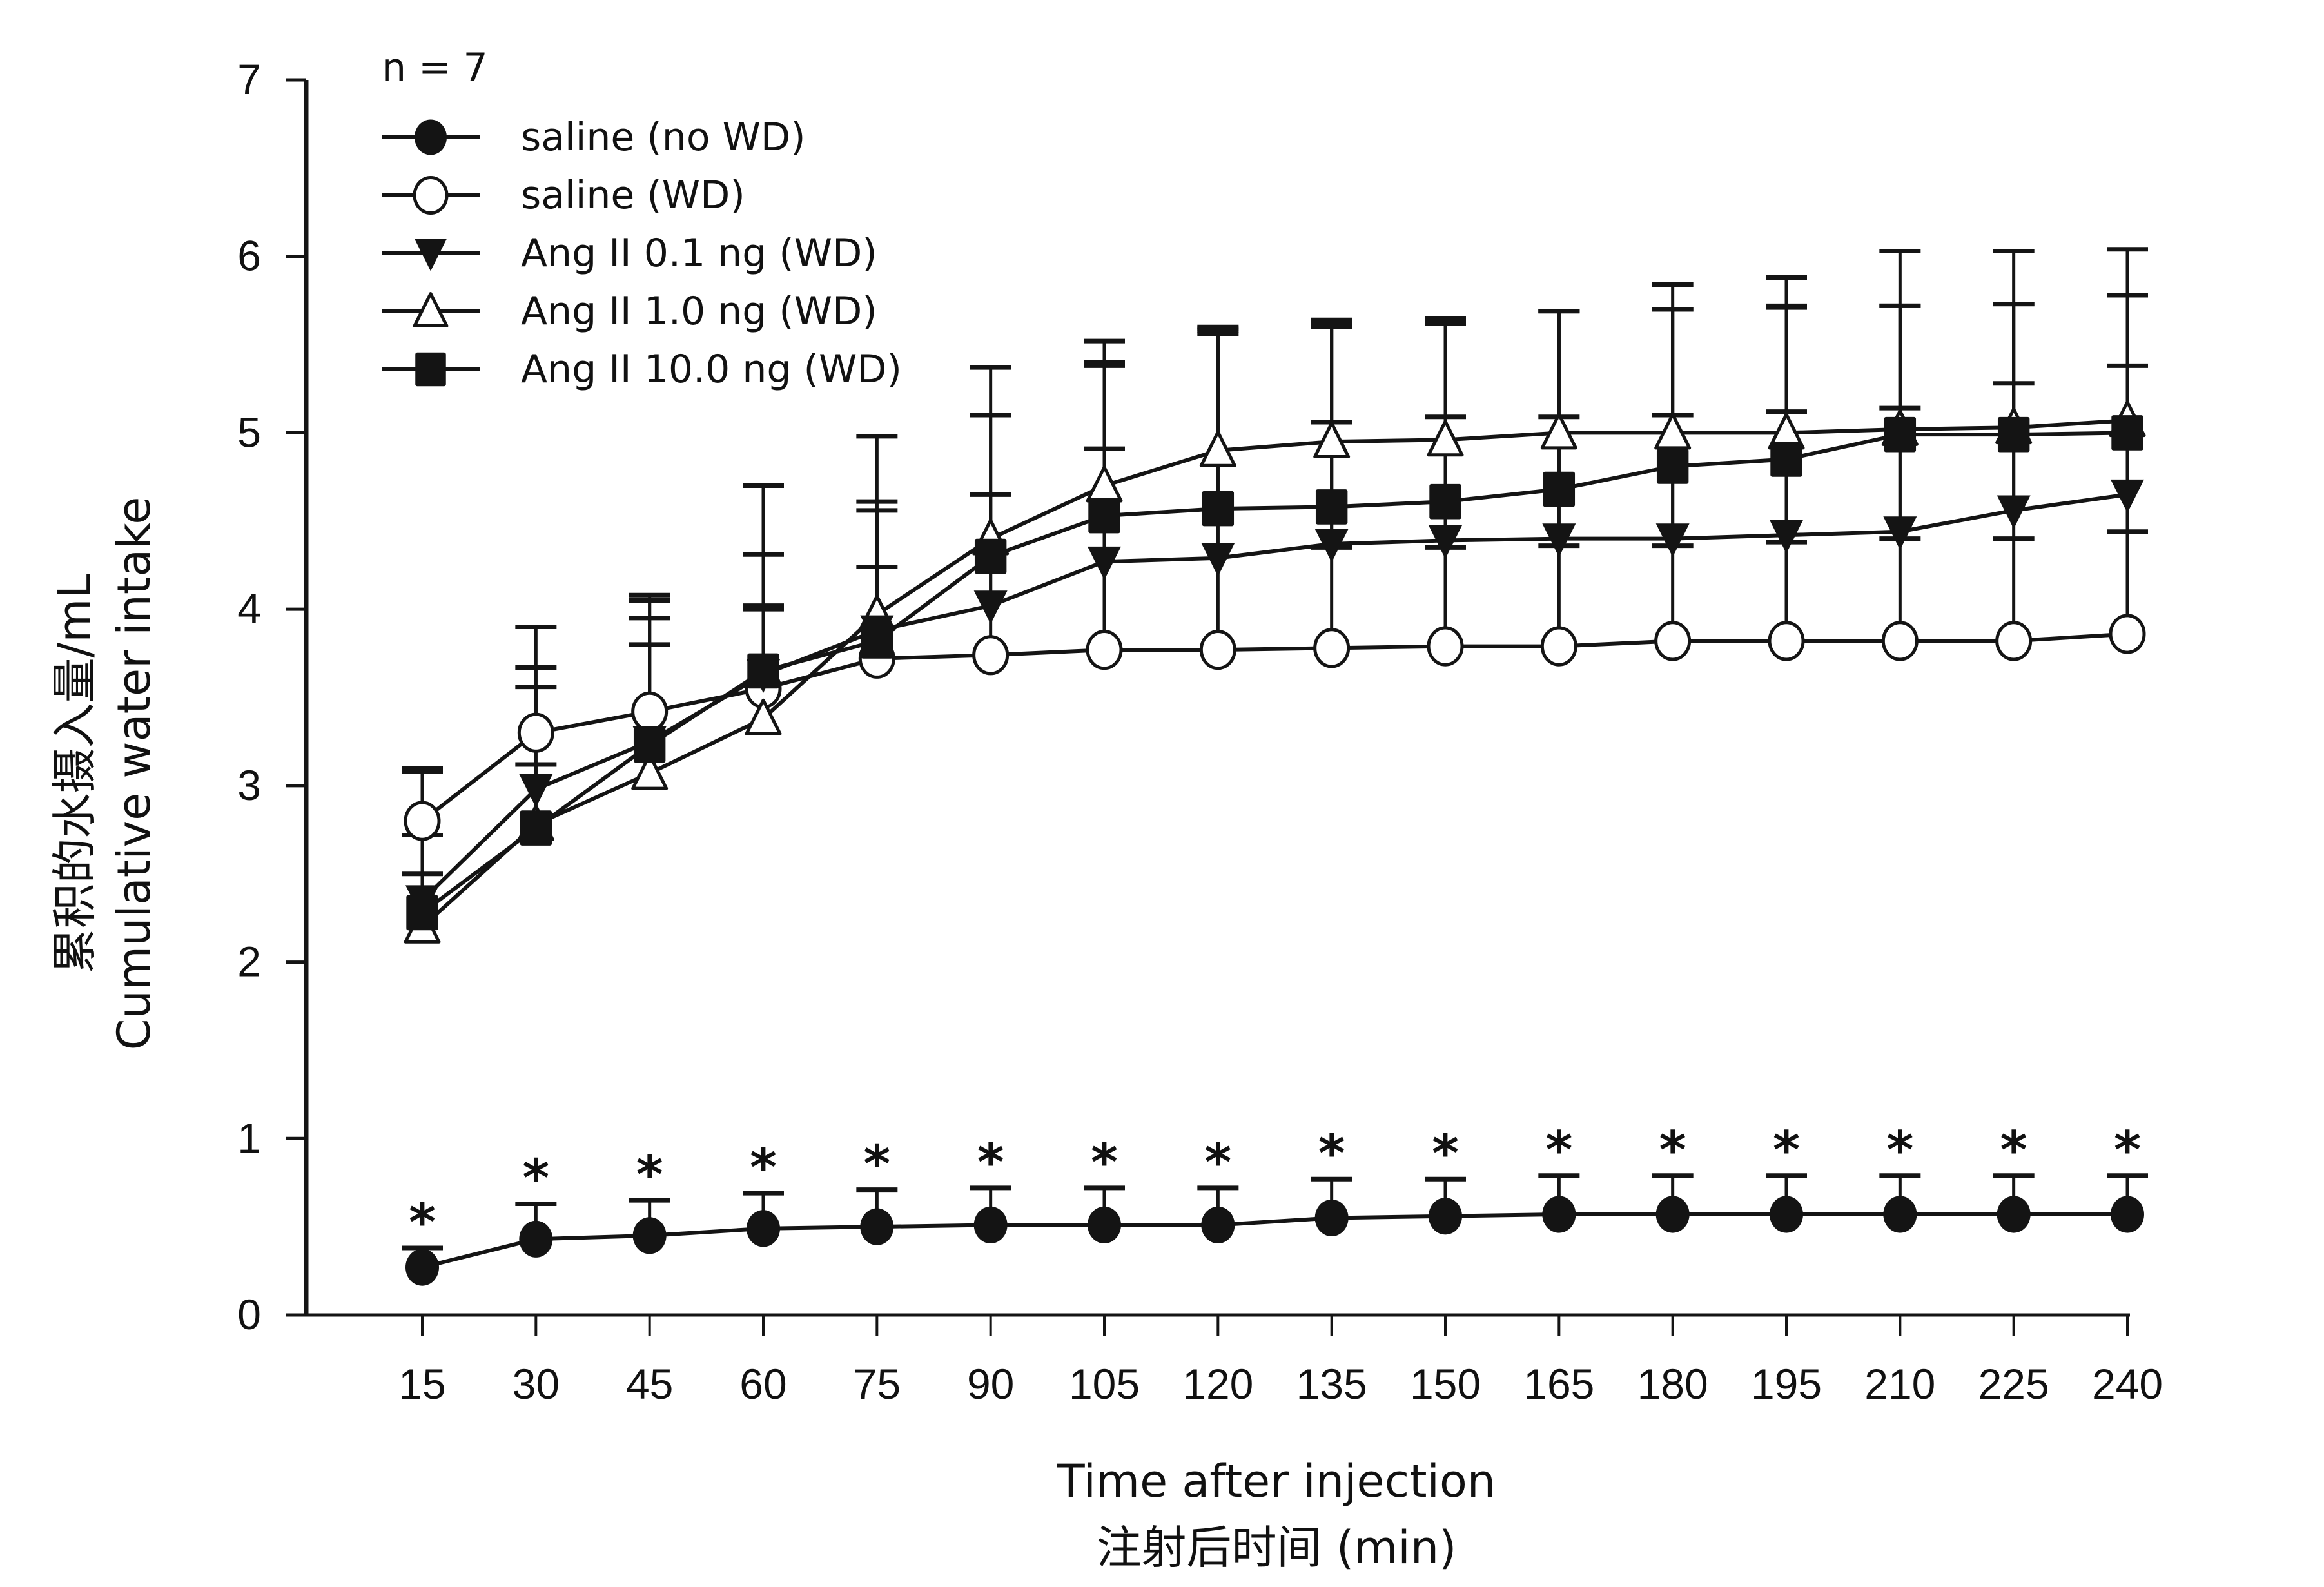 The image size is (2324, 1587). I want to click on legend-label: saline (no WD), so click(663, 137).